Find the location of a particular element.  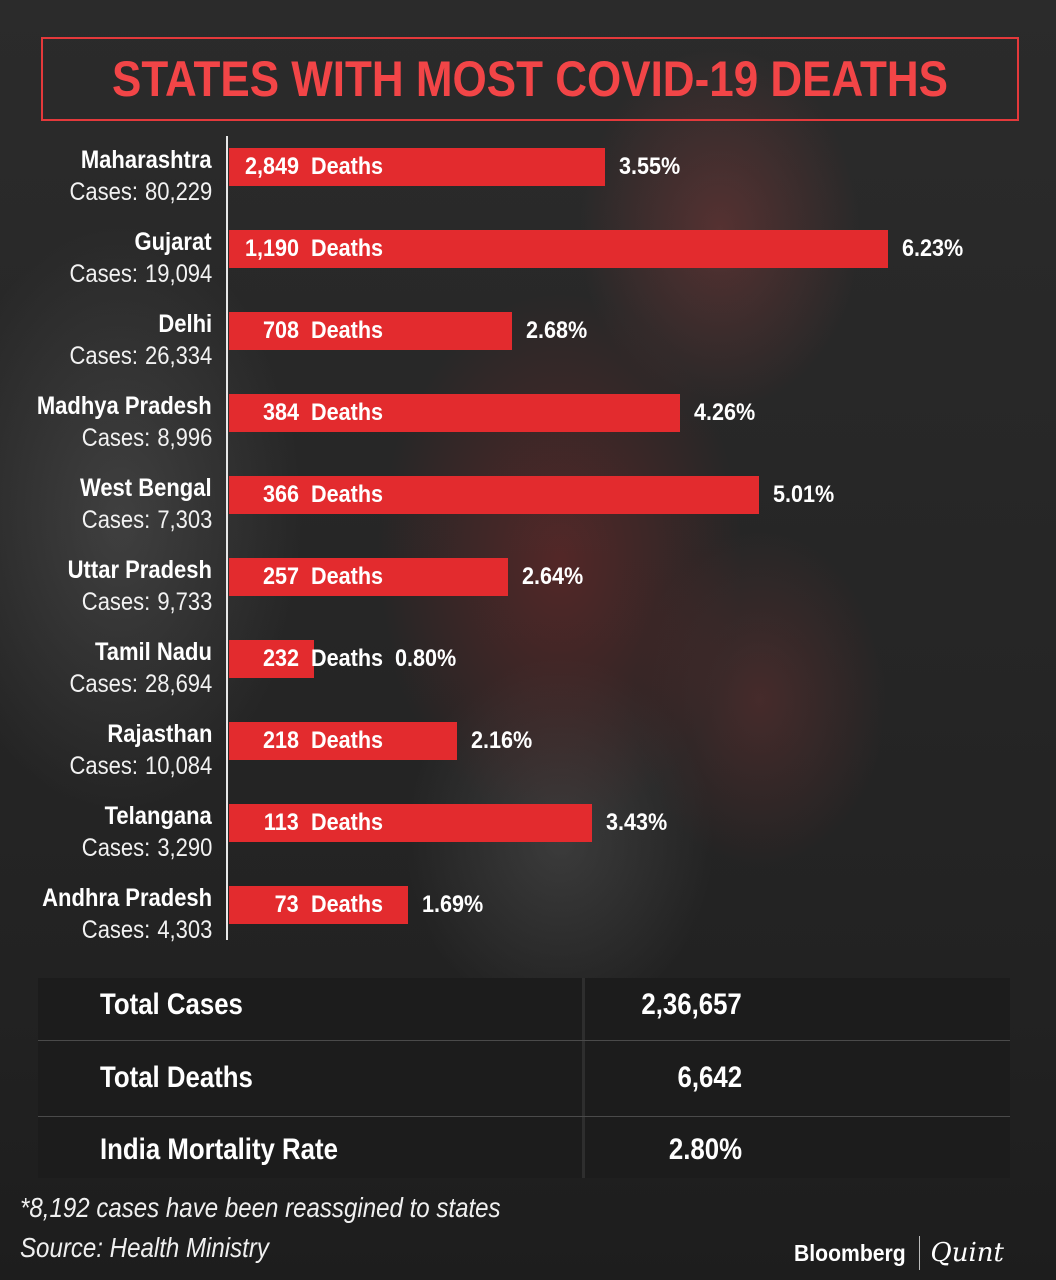

cases-label: Cases: 19,094 is located at coordinates (140, 274).